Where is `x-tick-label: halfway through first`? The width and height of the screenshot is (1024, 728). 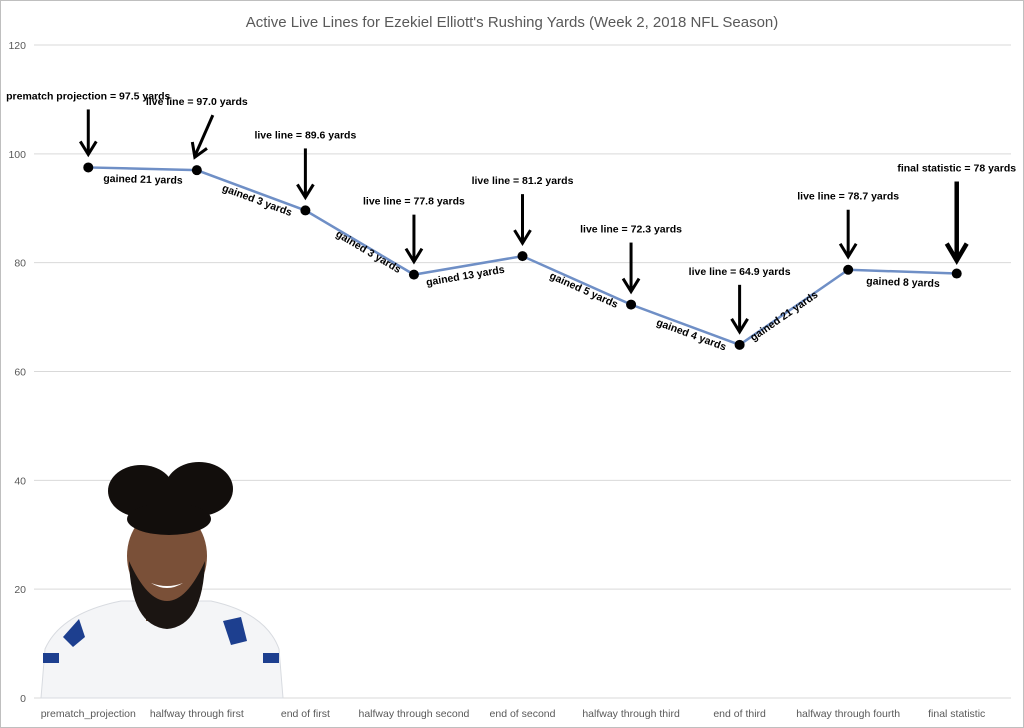 x-tick-label: halfway through first is located at coordinates (197, 714).